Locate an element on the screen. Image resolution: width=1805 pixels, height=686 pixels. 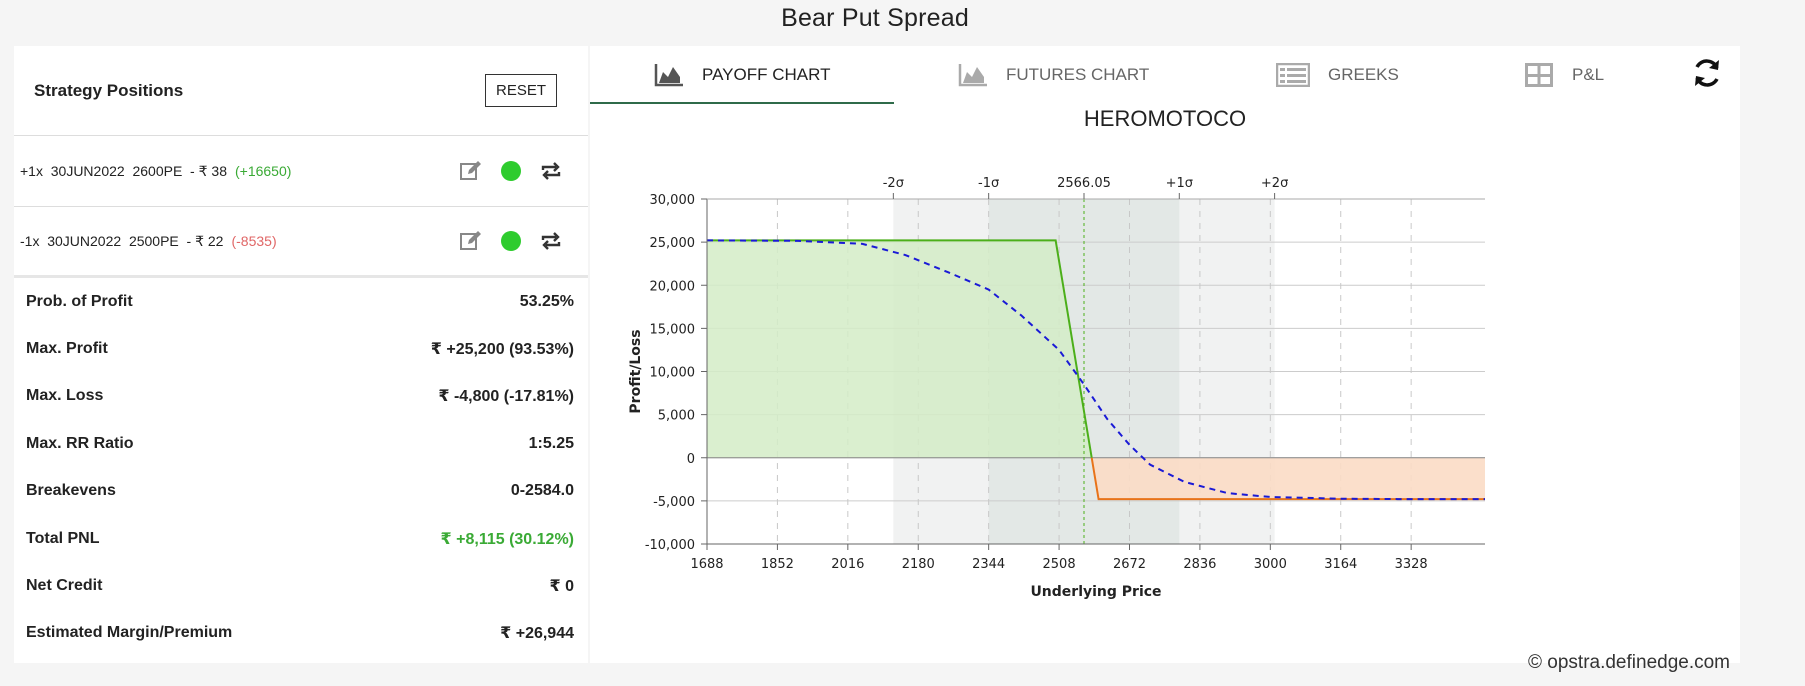
metric-label: Estimated Margin/Premium is located at coordinates (129, 633).